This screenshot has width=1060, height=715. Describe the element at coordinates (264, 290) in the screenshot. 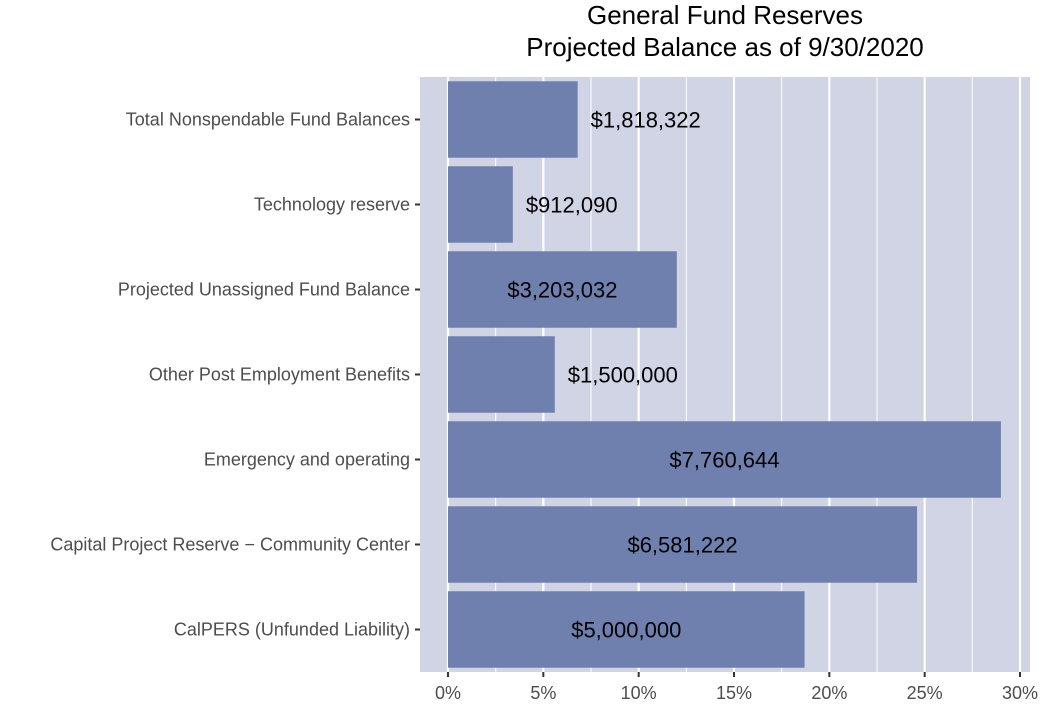

I see `category-label: Projected Unassigned Fund Balance` at that location.